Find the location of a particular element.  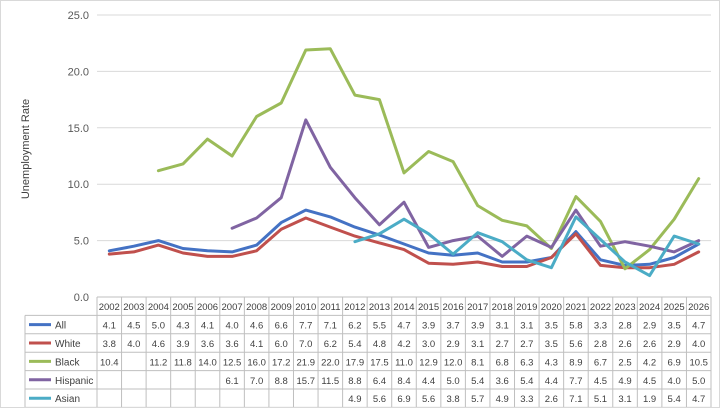

legend-label: All is located at coordinates (60, 326).